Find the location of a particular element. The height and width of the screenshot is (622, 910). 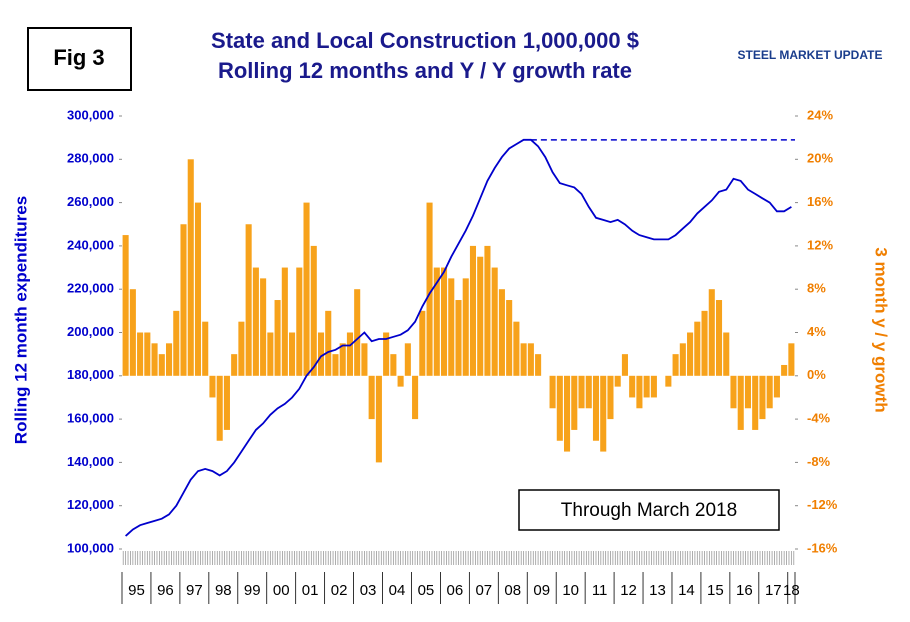

x-tick-label: 17 is located at coordinates (773, 590).